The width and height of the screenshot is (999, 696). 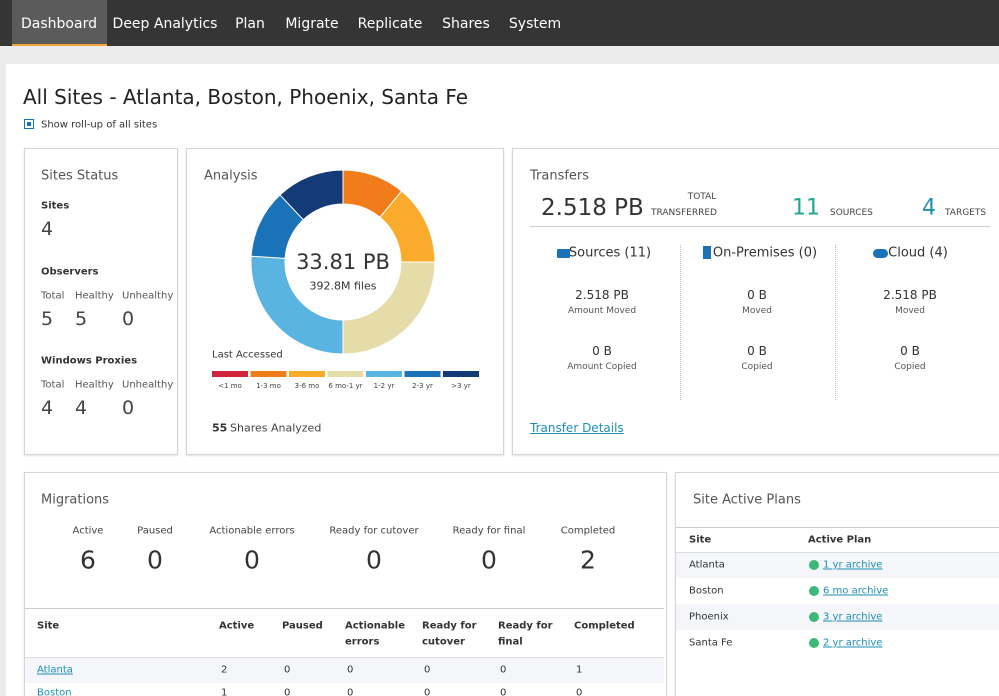 What do you see at coordinates (837, 584) in the screenshot?
I see `plans-card` at bounding box center [837, 584].